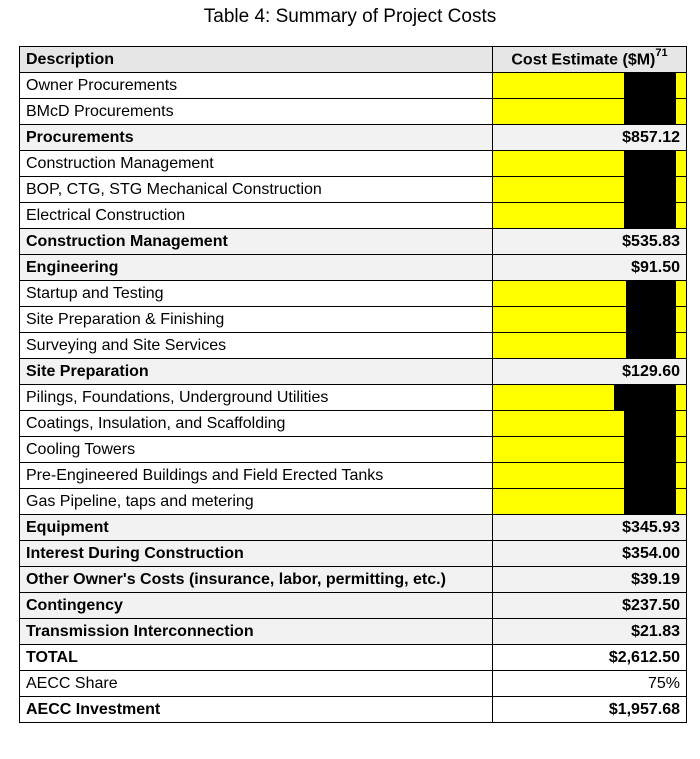  What do you see at coordinates (661, 53) in the screenshot?
I see `footnote-marker: 71` at bounding box center [661, 53].